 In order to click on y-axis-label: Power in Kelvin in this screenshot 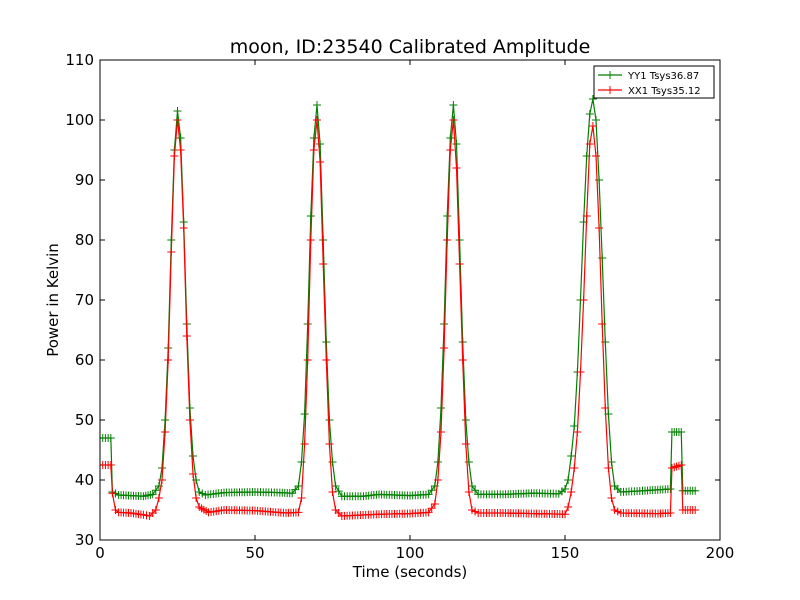, I will do `click(53, 300)`.